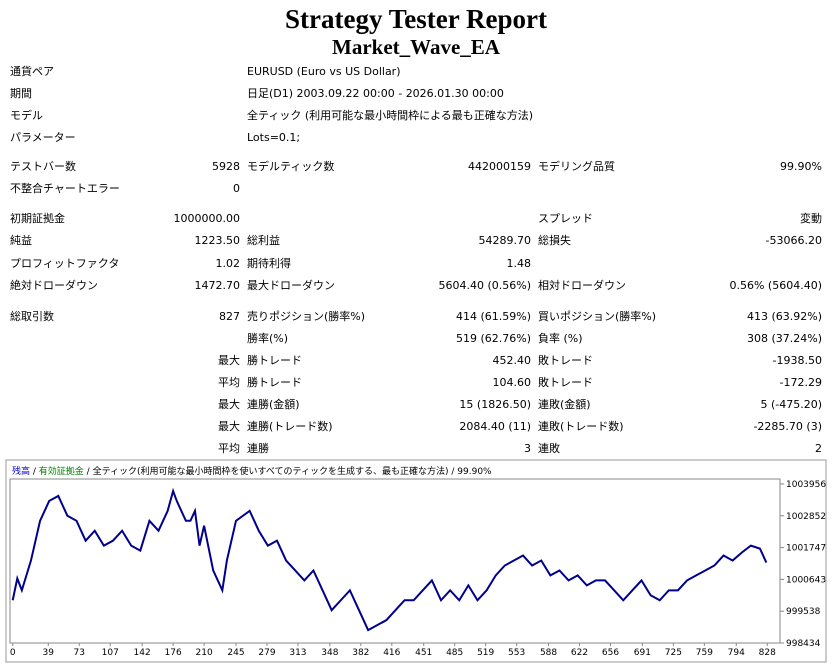 The width and height of the screenshot is (832, 664). Describe the element at coordinates (269, 263) in the screenshot. I see `cell-label: 期待利得` at that location.